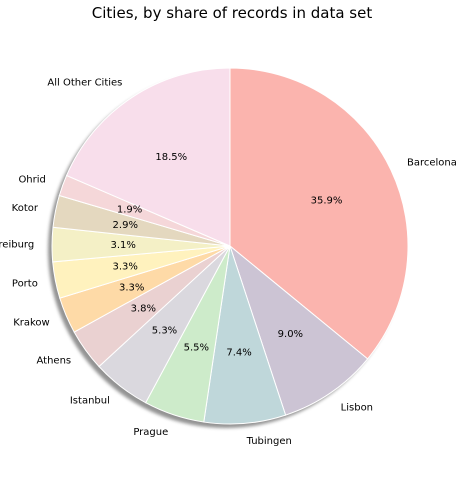 The height and width of the screenshot is (481, 464). I want to click on pie-slice-lisbon, so click(298, 330).